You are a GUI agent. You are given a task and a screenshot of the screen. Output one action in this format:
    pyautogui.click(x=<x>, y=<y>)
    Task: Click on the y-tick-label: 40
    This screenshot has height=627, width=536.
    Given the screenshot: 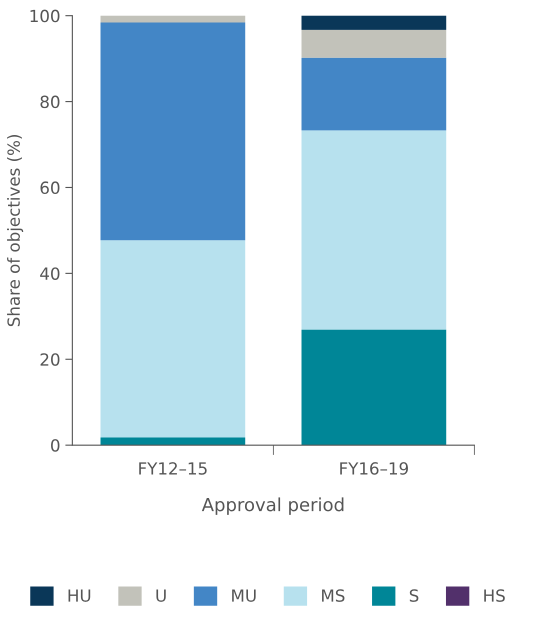 What is the action you would take?
    pyautogui.click(x=50, y=273)
    